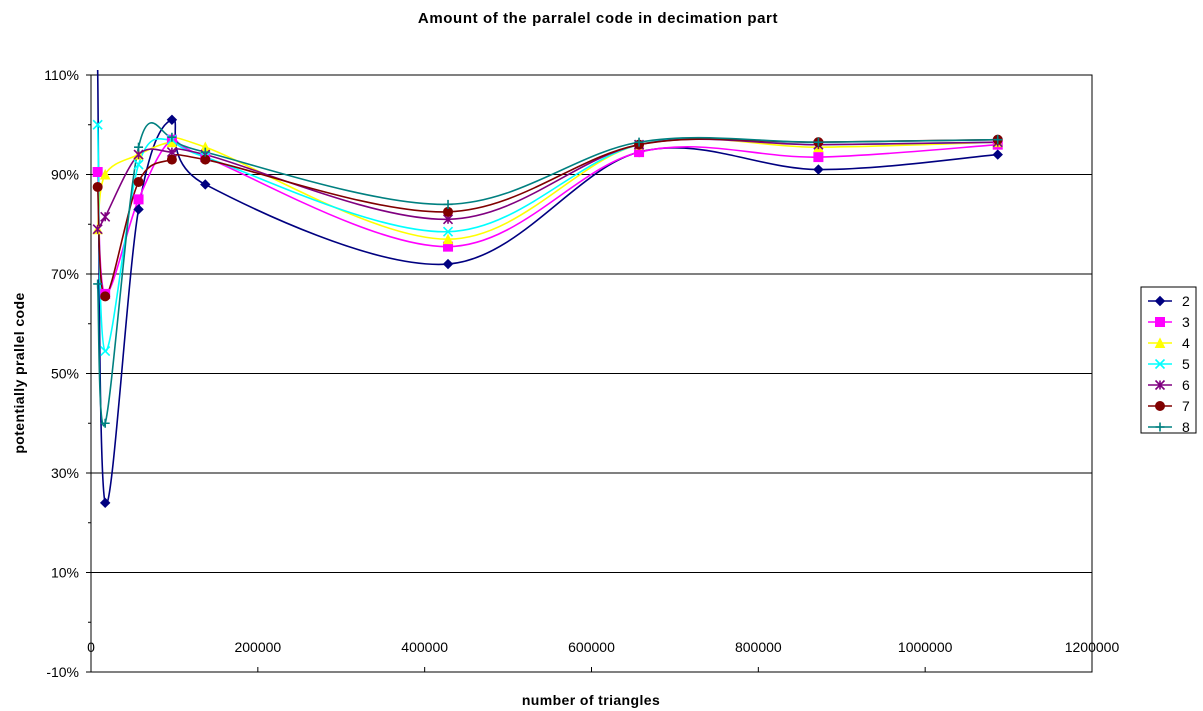 This screenshot has height=711, width=1203. What do you see at coordinates (591, 700) in the screenshot?
I see `x-axis-title: number of triangles` at bounding box center [591, 700].